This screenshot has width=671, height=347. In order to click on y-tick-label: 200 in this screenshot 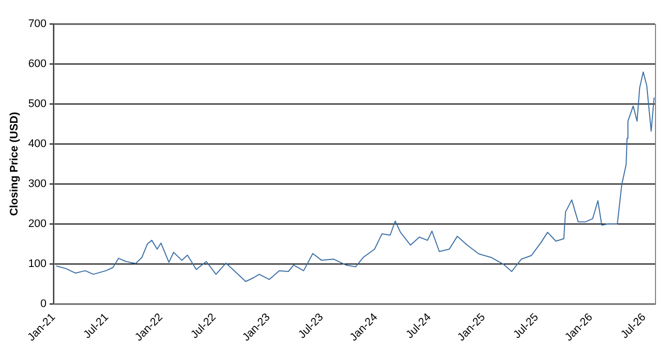, I will do `click(37, 224)`.